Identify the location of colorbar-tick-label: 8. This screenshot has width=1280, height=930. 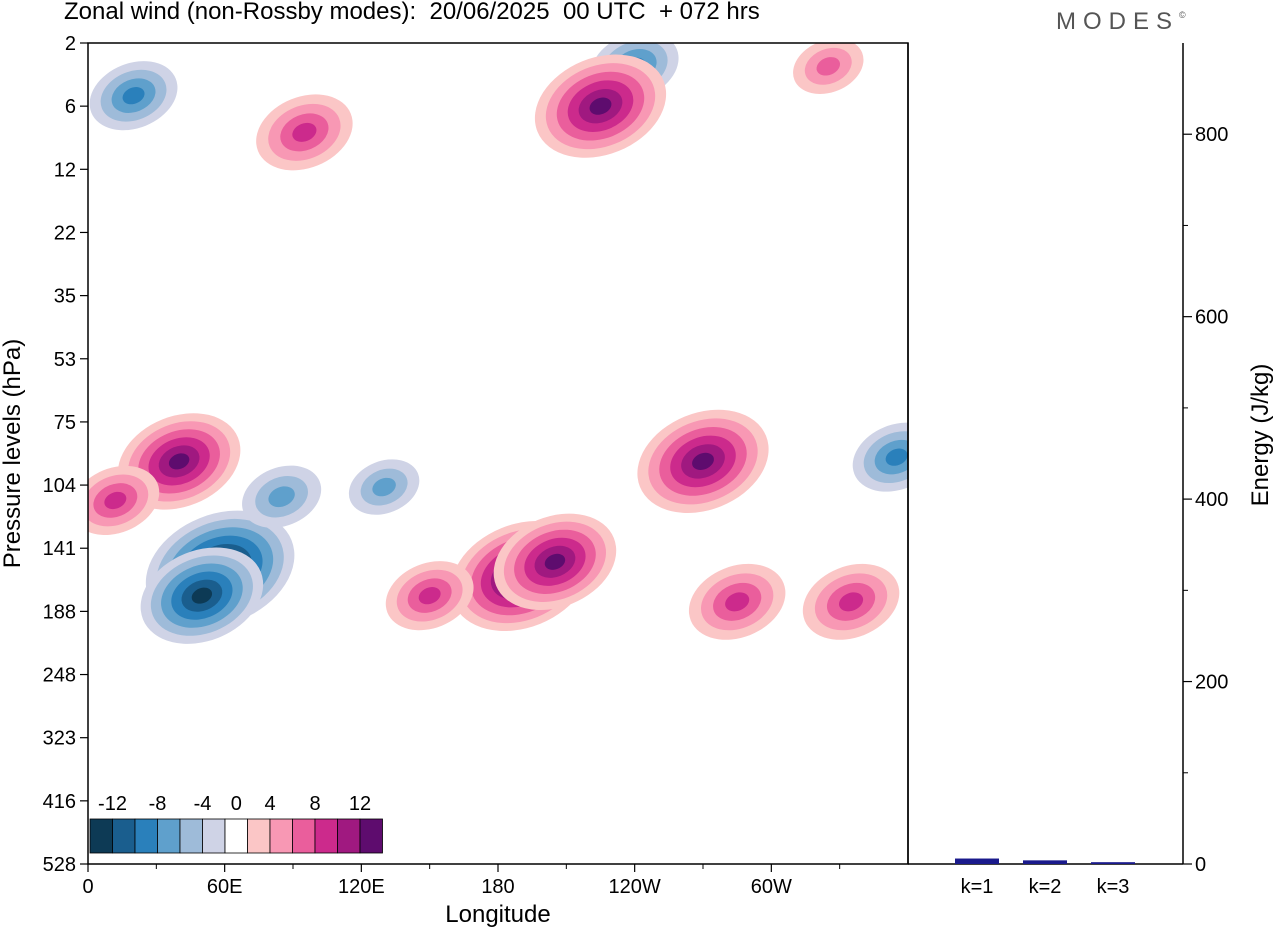
(314, 804).